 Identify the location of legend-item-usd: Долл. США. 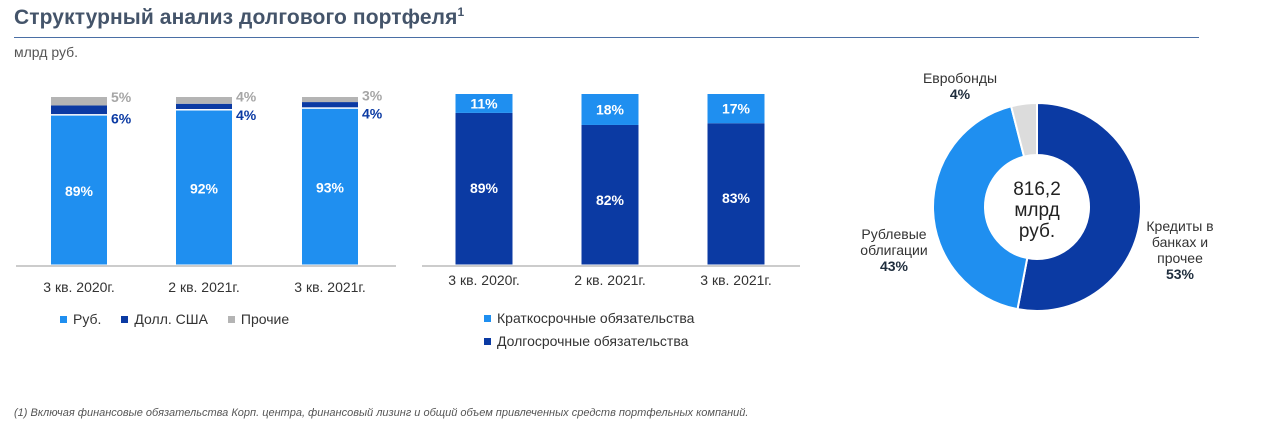
(164, 319).